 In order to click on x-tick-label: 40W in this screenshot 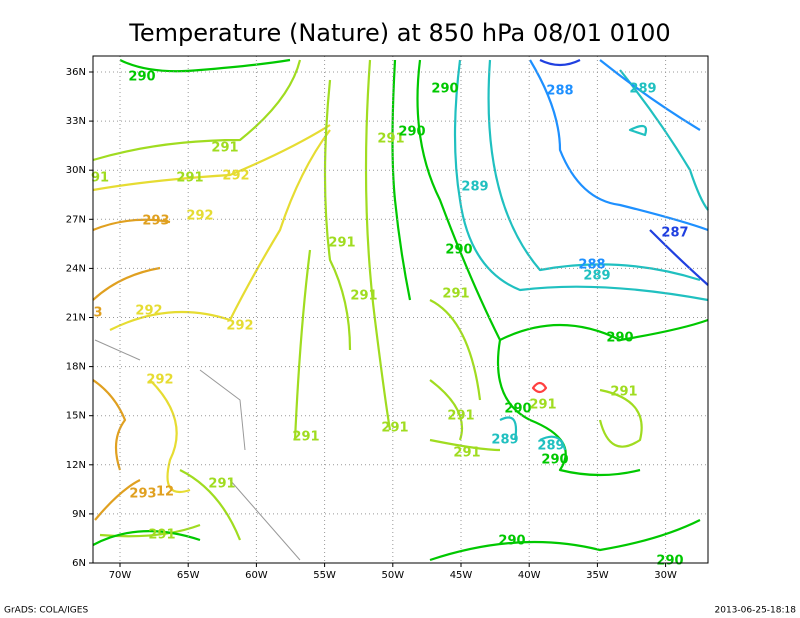, I will do `click(529, 575)`.